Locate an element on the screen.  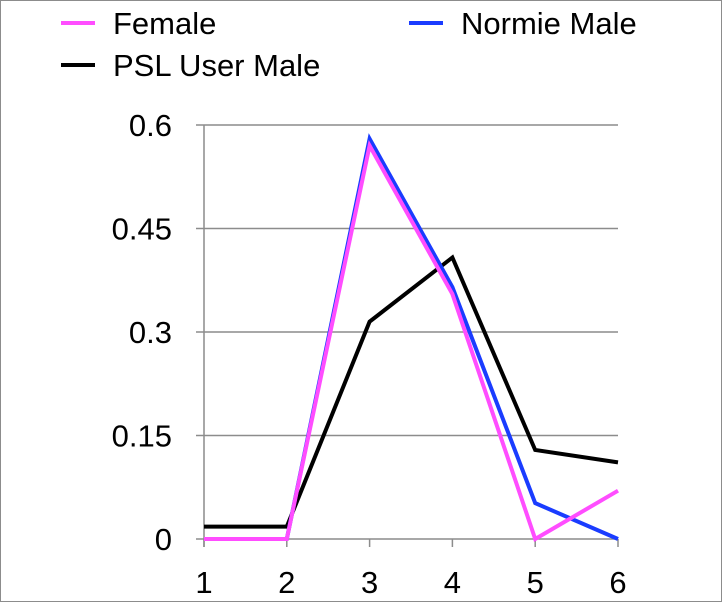
legend-label-normie-male: Normie Male is located at coordinates (549, 23).